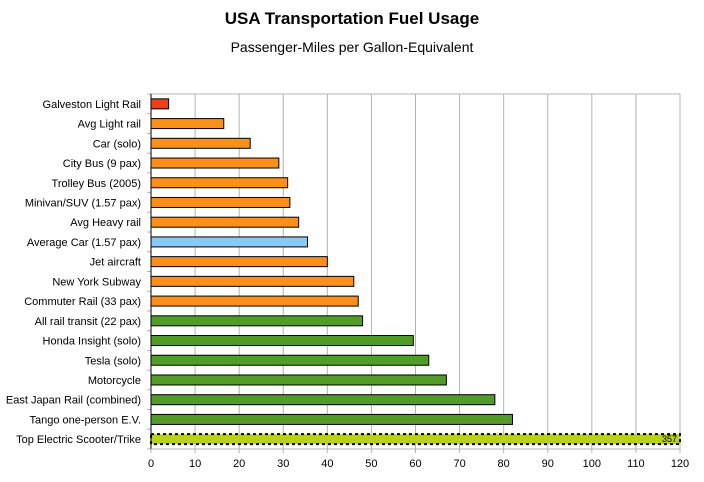 This screenshot has height=482, width=704. What do you see at coordinates (83, 203) in the screenshot?
I see `category-label: Minivan/SUV (1.57 pax)` at bounding box center [83, 203].